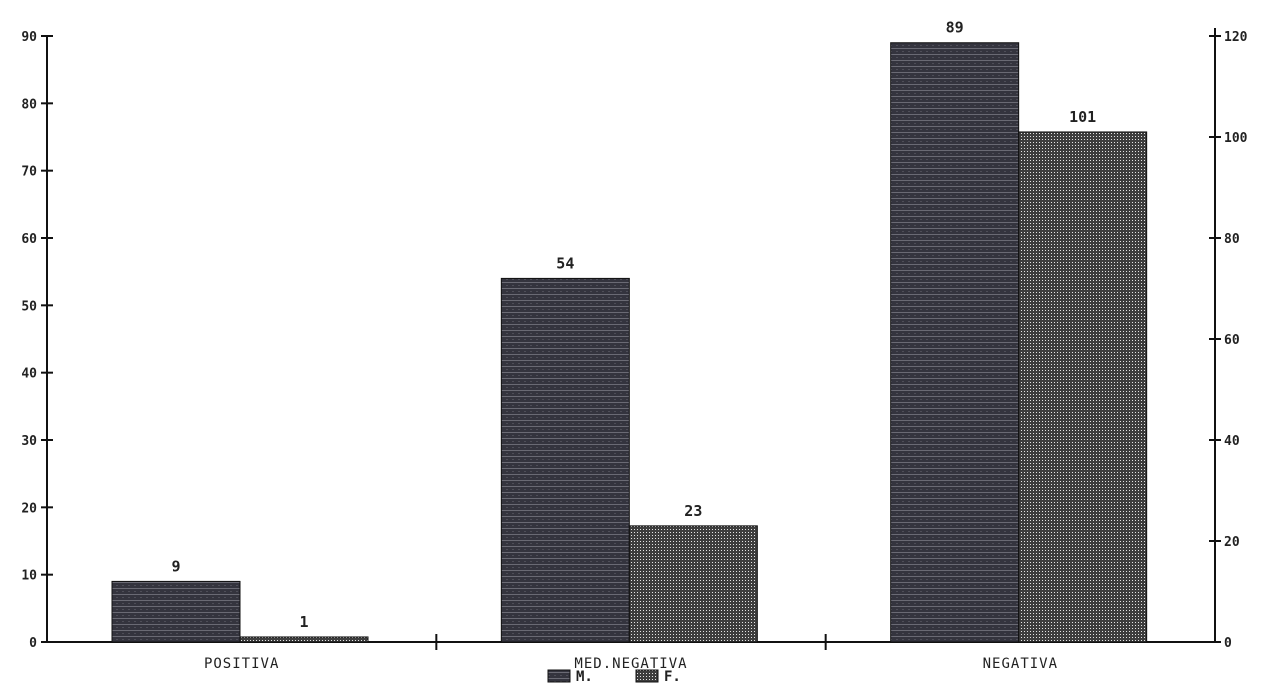 This screenshot has height=699, width=1277. What do you see at coordinates (29, 306) in the screenshot?
I see `left-tick-label: 50` at bounding box center [29, 306].